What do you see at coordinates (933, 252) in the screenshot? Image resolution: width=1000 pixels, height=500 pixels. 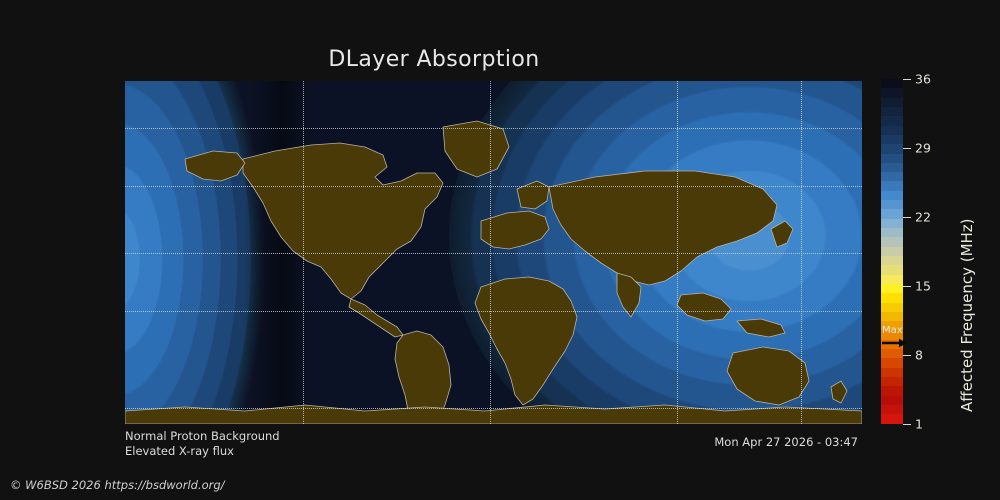 I see `colorbar-ticks: 1 8 15 22 29 36` at bounding box center [933, 252].